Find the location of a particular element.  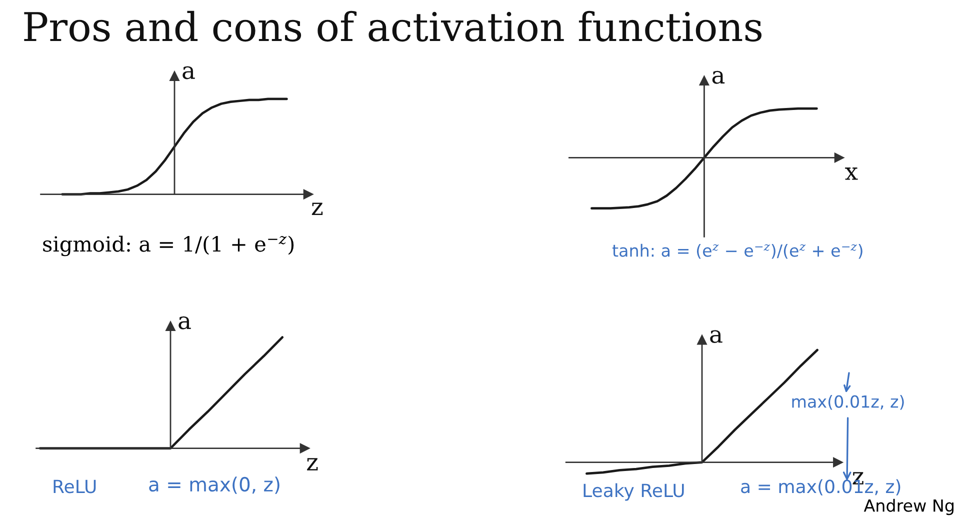

text: Pros and cons of activation functions is located at coordinates (393, 26).